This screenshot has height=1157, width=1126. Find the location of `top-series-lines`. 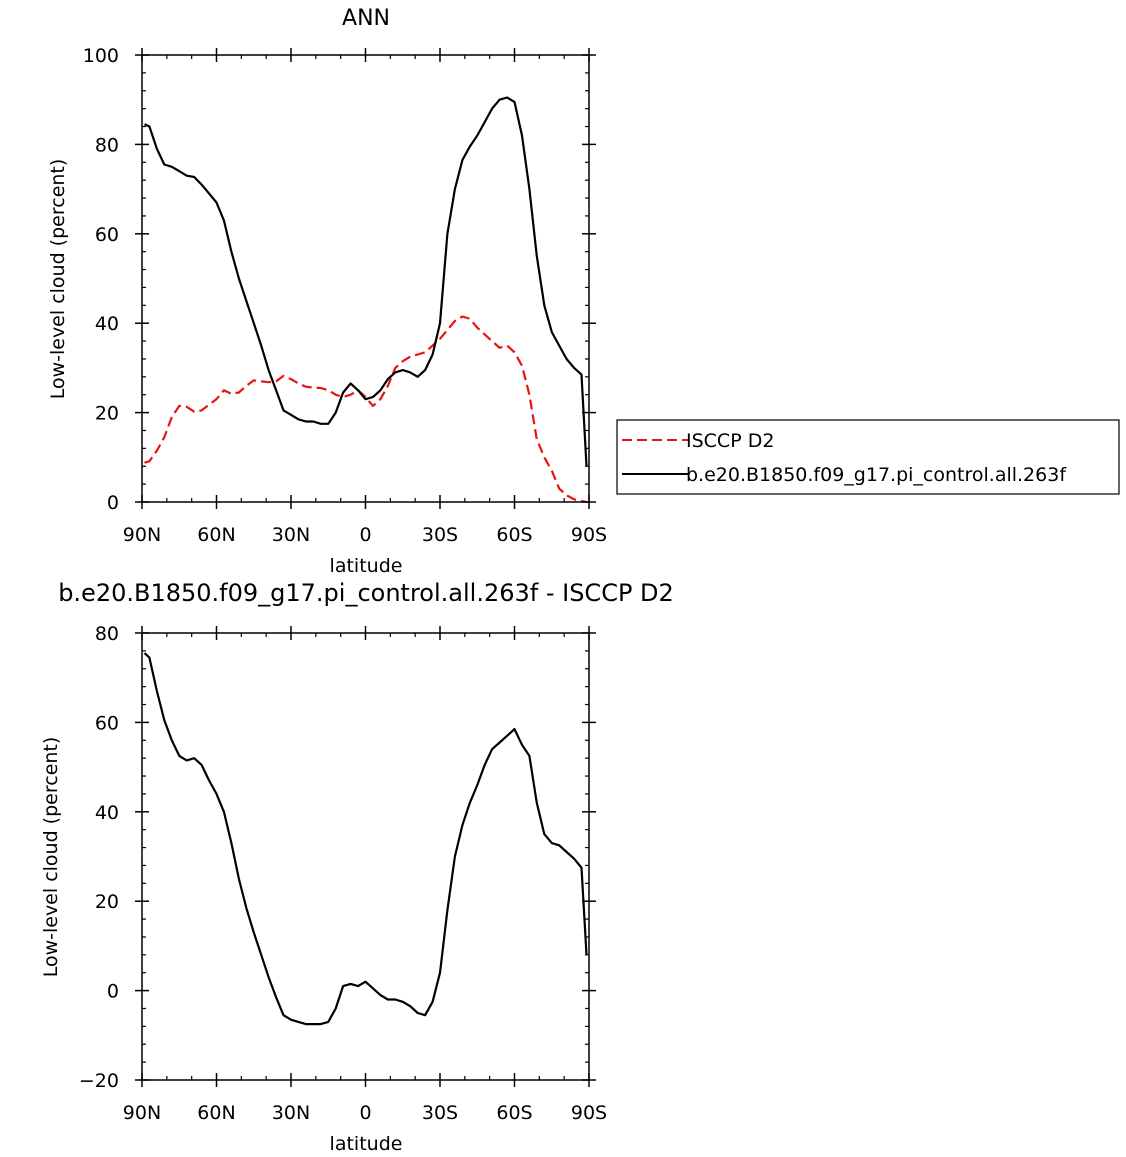

top-series-lines is located at coordinates (366, 300).